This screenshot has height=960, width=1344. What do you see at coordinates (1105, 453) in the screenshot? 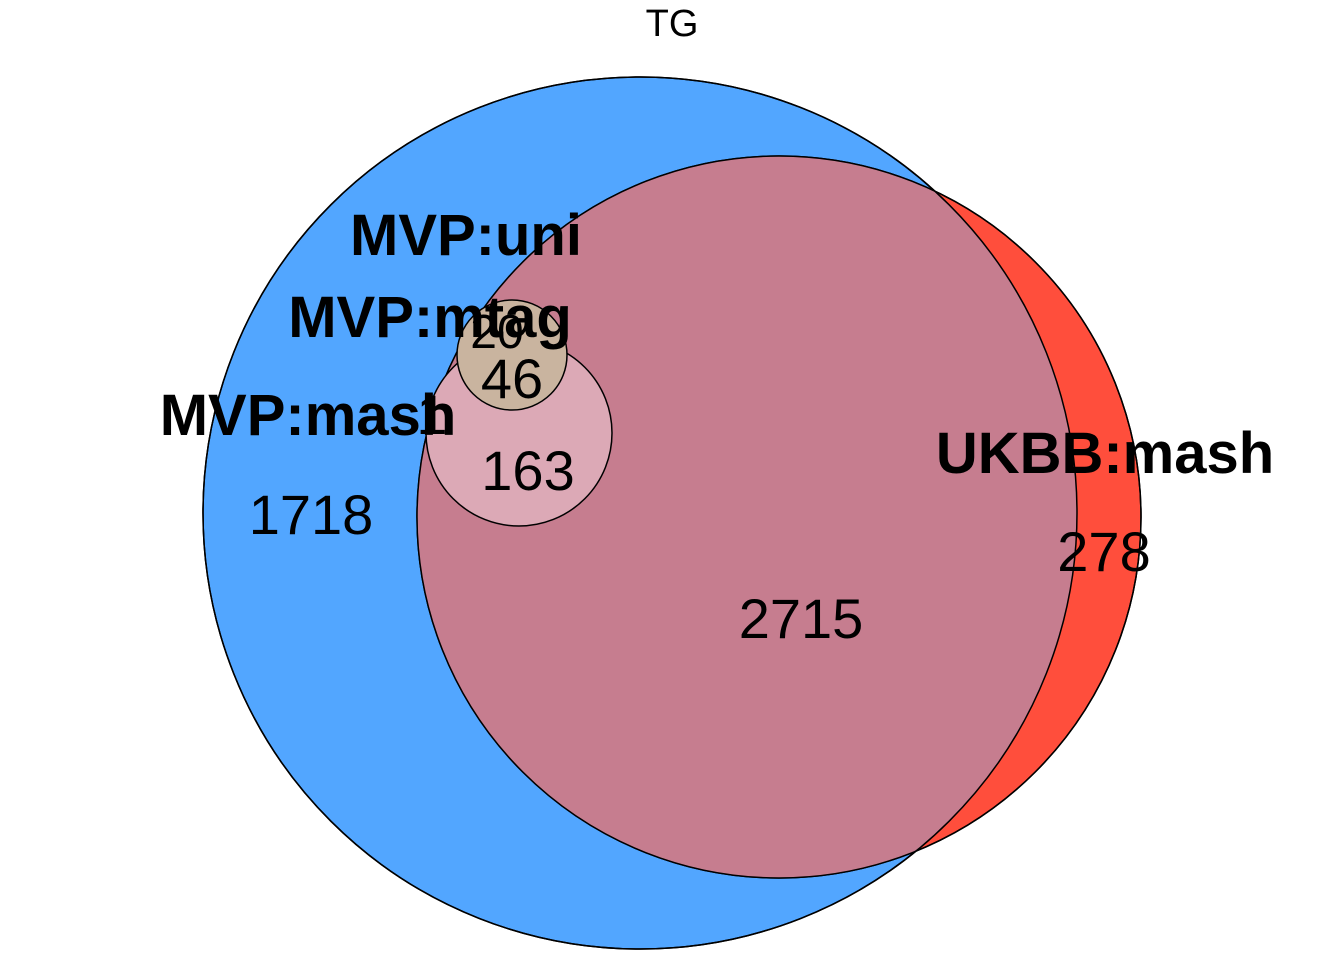
I see `label-ukbb-mash: UKBB:mash` at bounding box center [1105, 453].